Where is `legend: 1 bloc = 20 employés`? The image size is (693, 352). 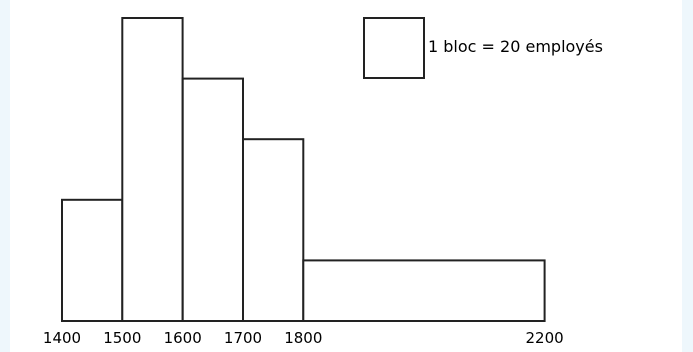
legend: 1 bloc = 20 employés is located at coordinates (483, 48).